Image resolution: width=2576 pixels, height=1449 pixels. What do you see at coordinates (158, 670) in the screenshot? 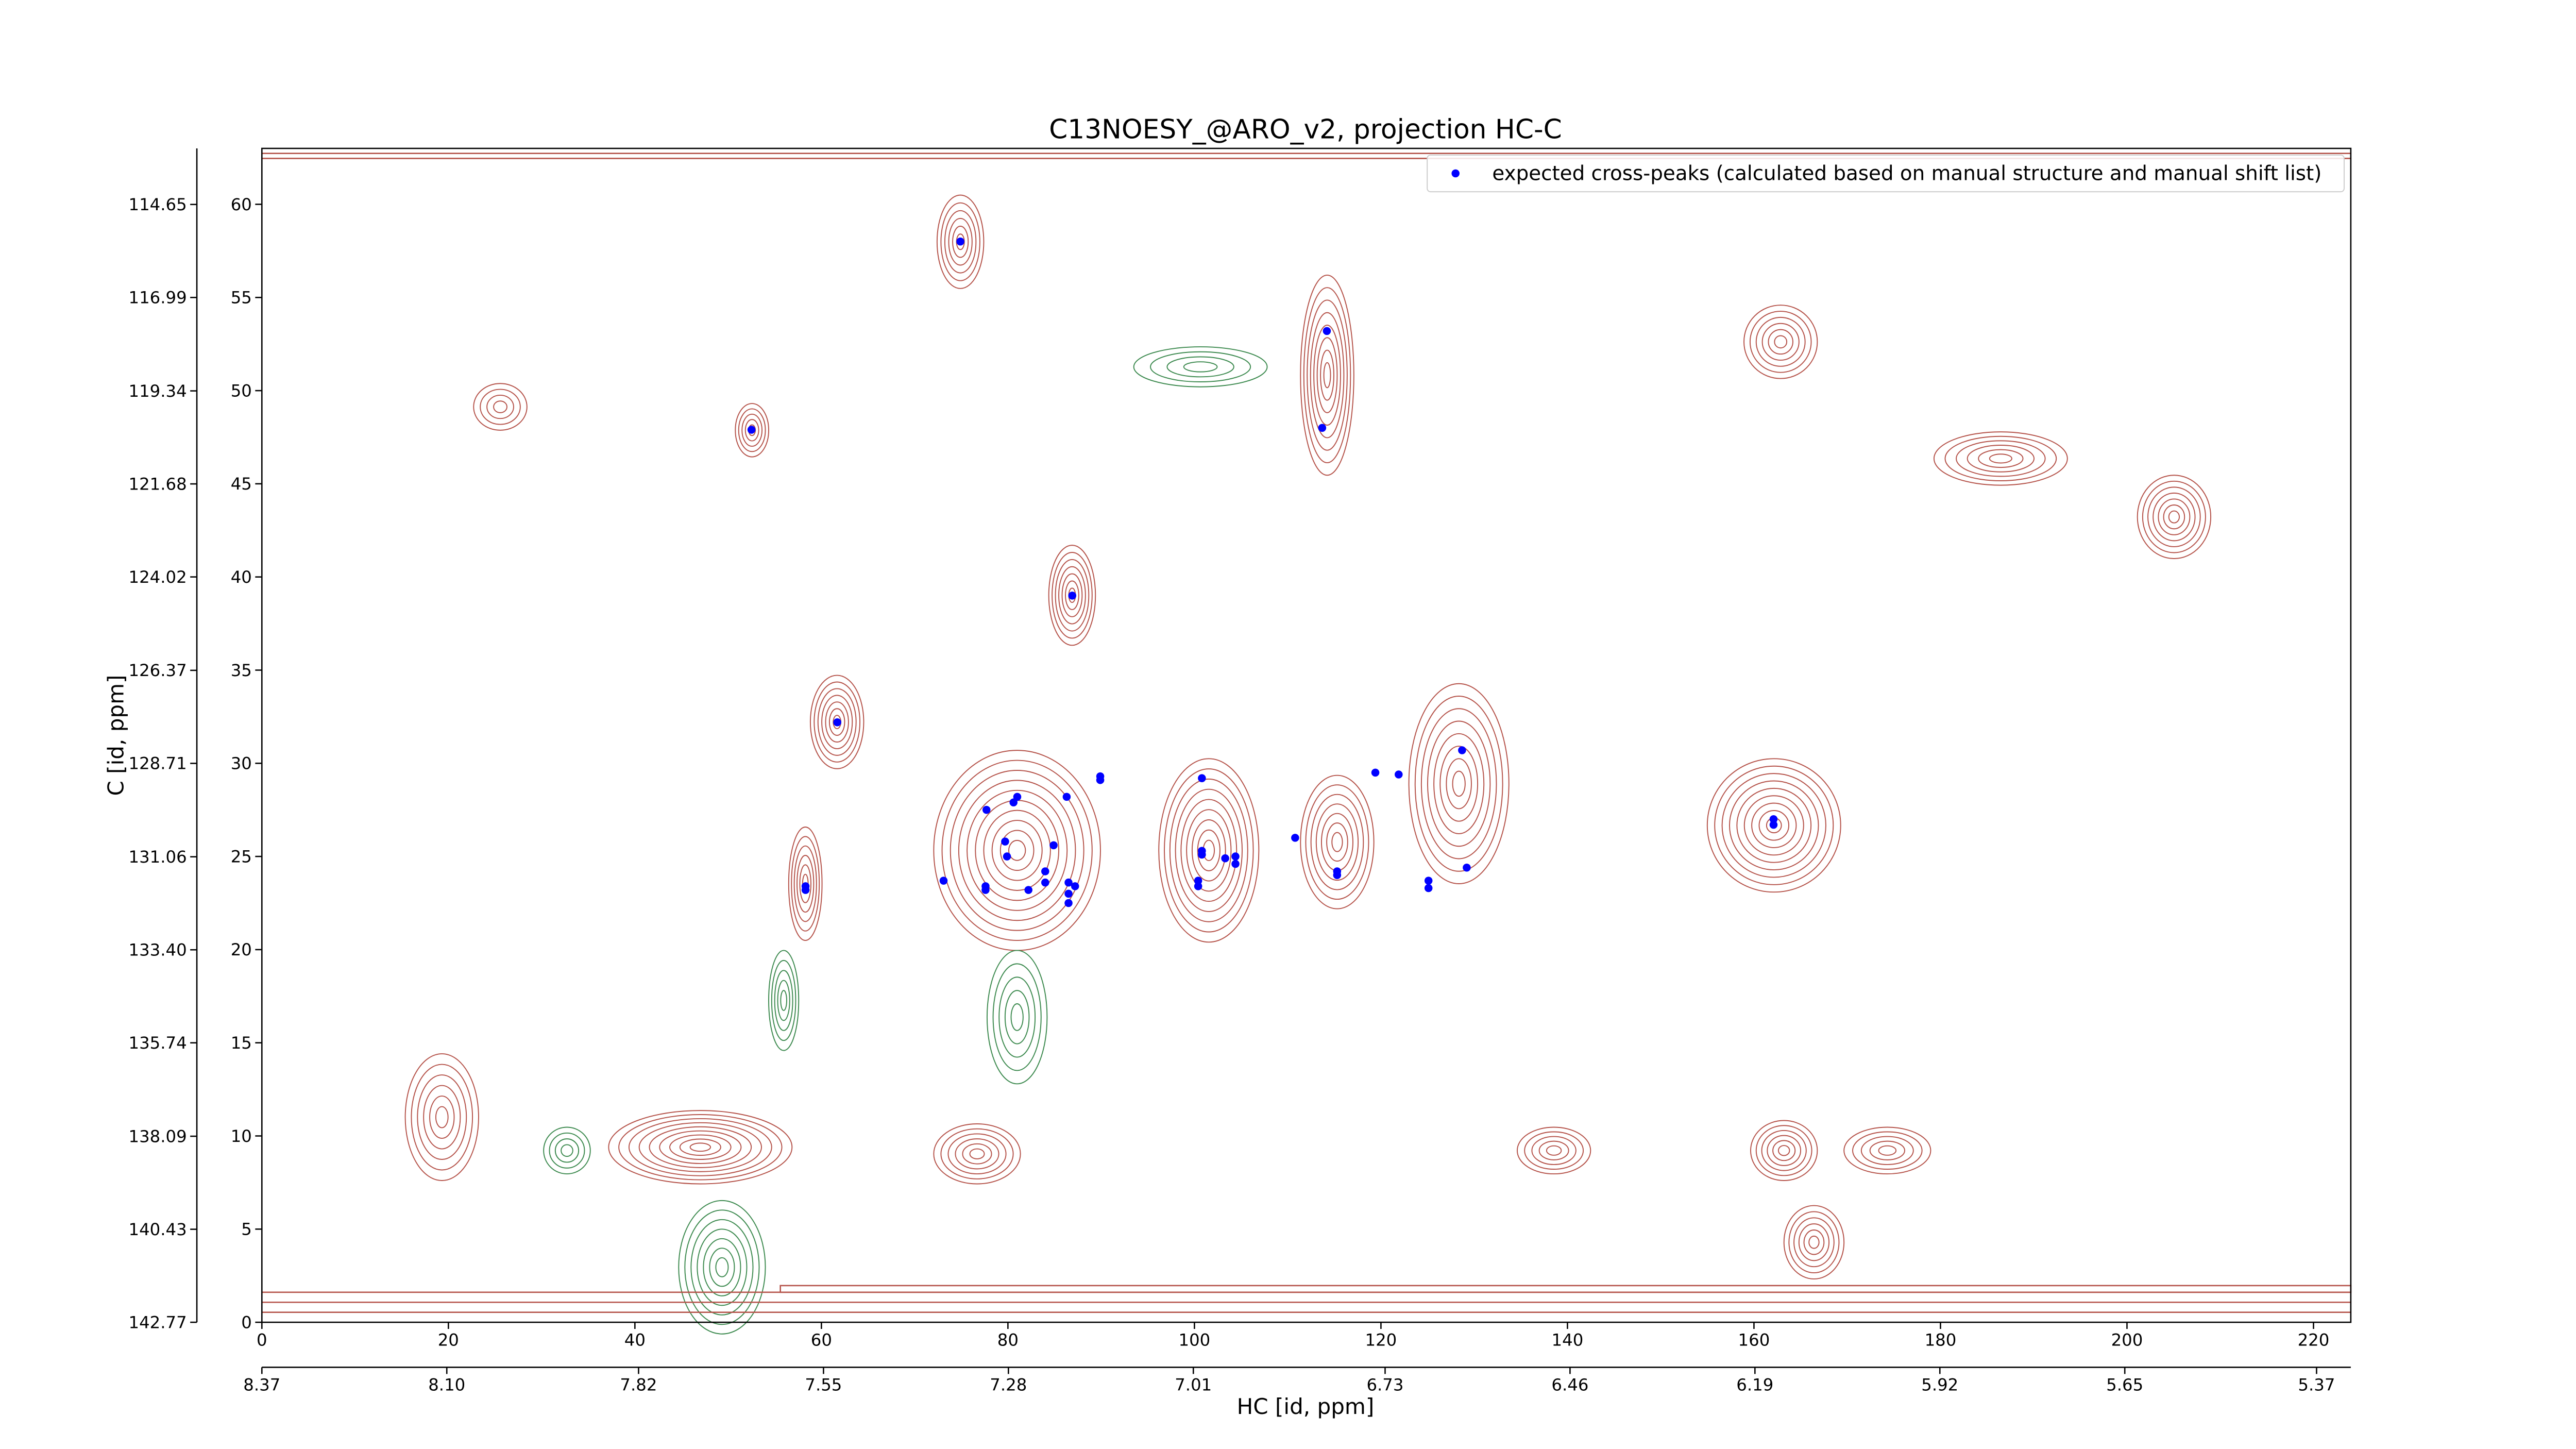
I see `y2-tick-label: 126.37` at bounding box center [158, 670].